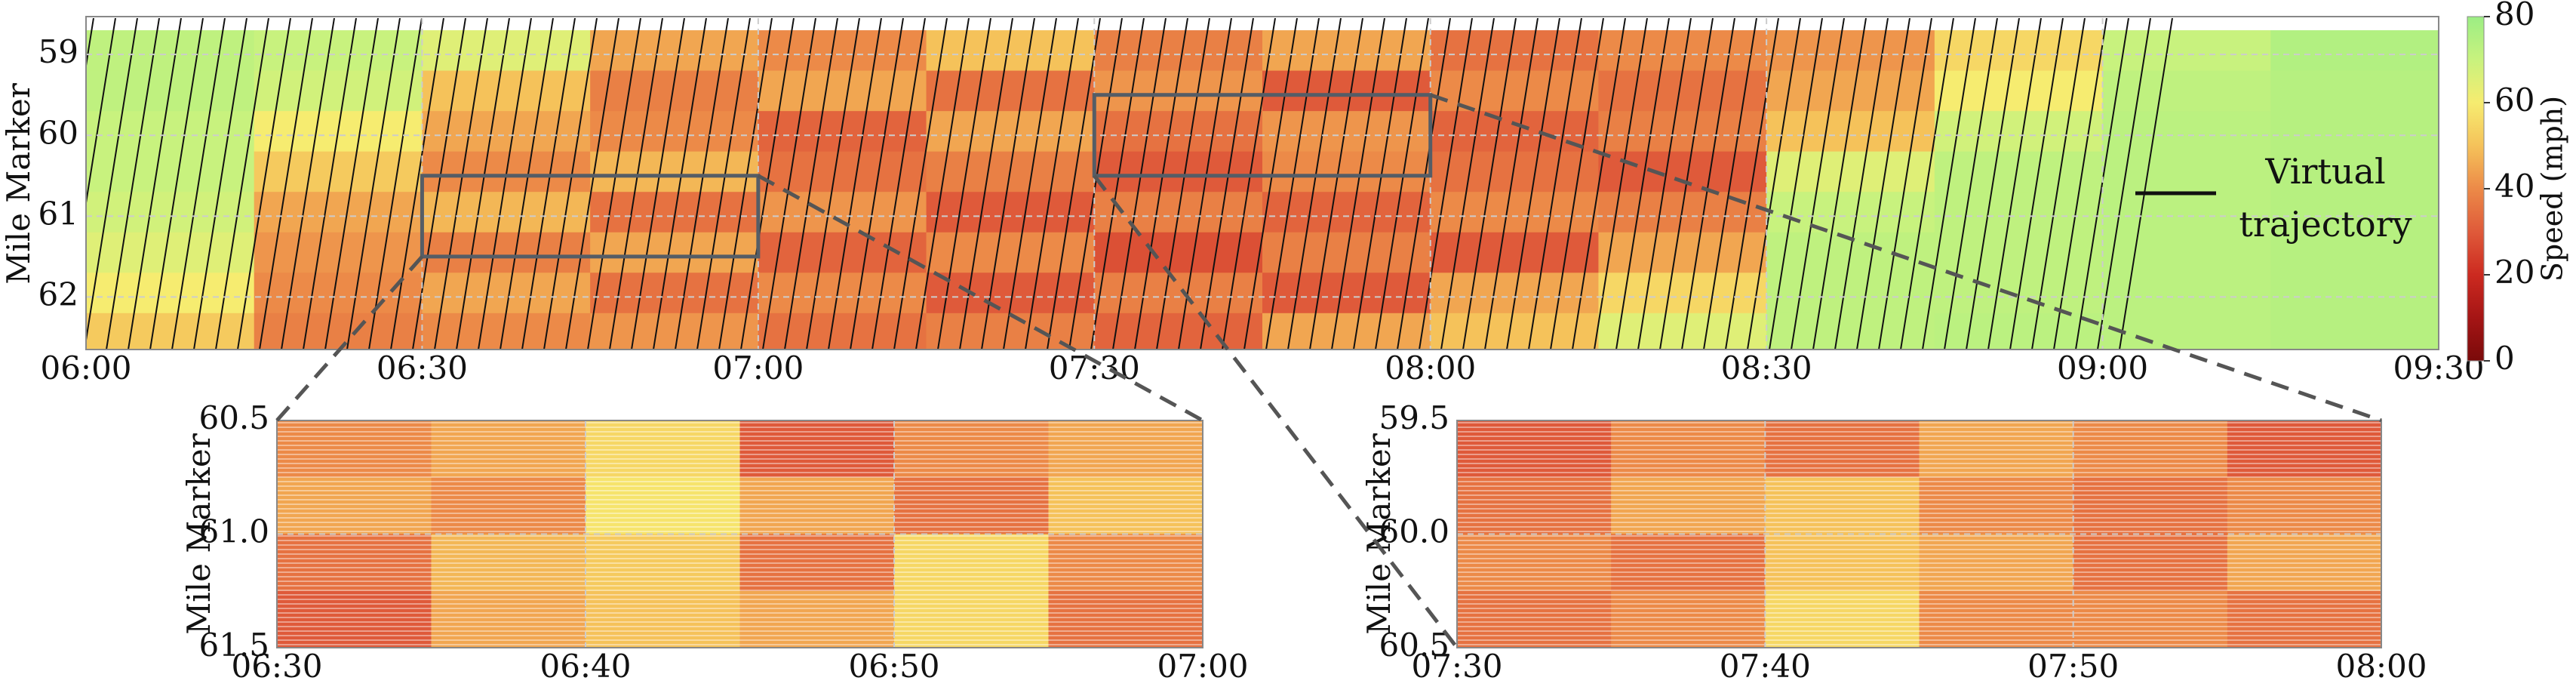 This screenshot has height=696, width=2576. What do you see at coordinates (1414, 531) in the screenshot?
I see `y-tick-label: 60.0` at bounding box center [1414, 531].